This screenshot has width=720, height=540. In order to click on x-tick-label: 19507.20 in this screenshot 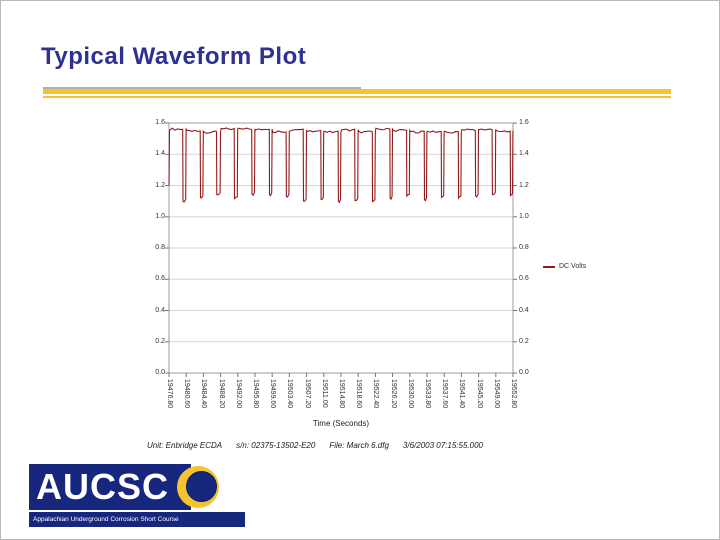, I will do `click(307, 394)`.